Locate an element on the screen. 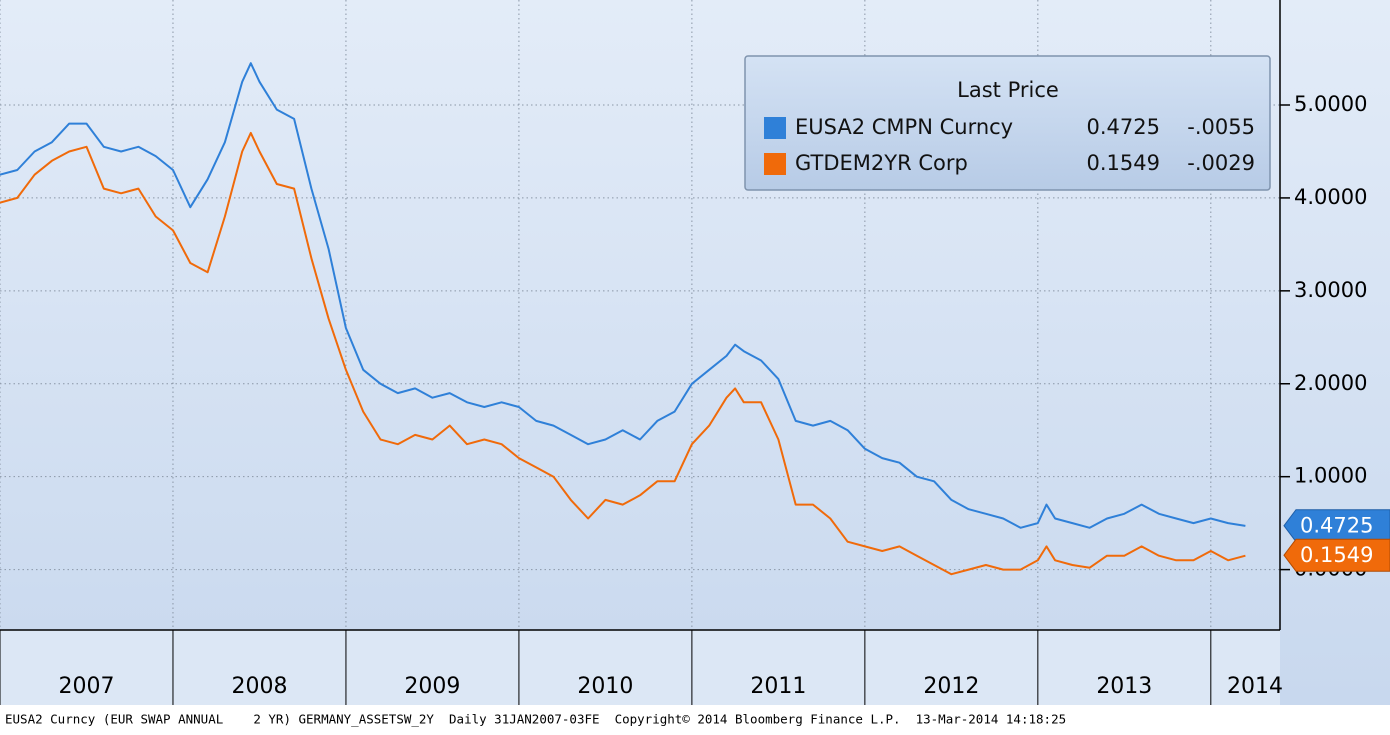 This screenshot has height=735, width=1390. y-tick-label: 3.0000 is located at coordinates (1330, 290).